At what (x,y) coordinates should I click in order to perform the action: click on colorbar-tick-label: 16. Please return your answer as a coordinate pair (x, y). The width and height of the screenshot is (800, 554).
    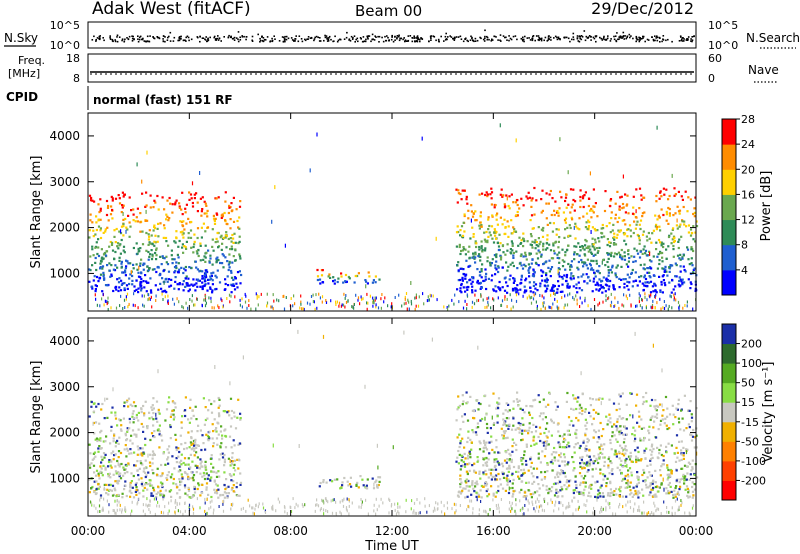
    Looking at the image, I should click on (748, 194).